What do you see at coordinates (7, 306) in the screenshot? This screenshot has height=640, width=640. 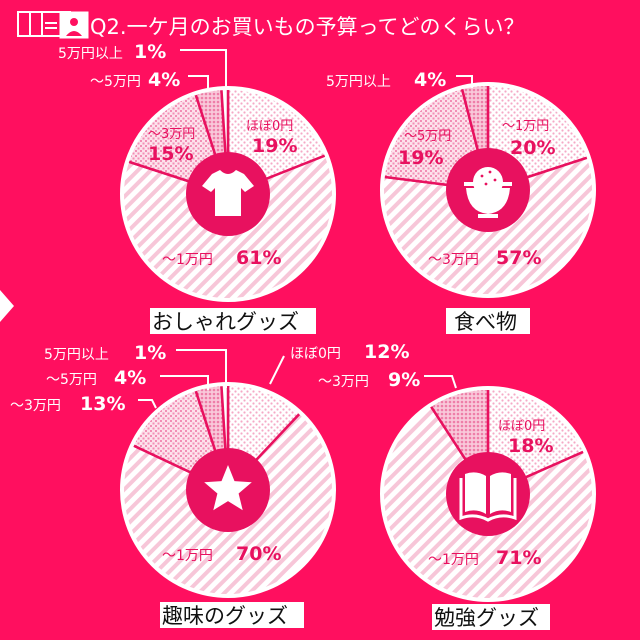 I see `left-arrow-notch` at bounding box center [7, 306].